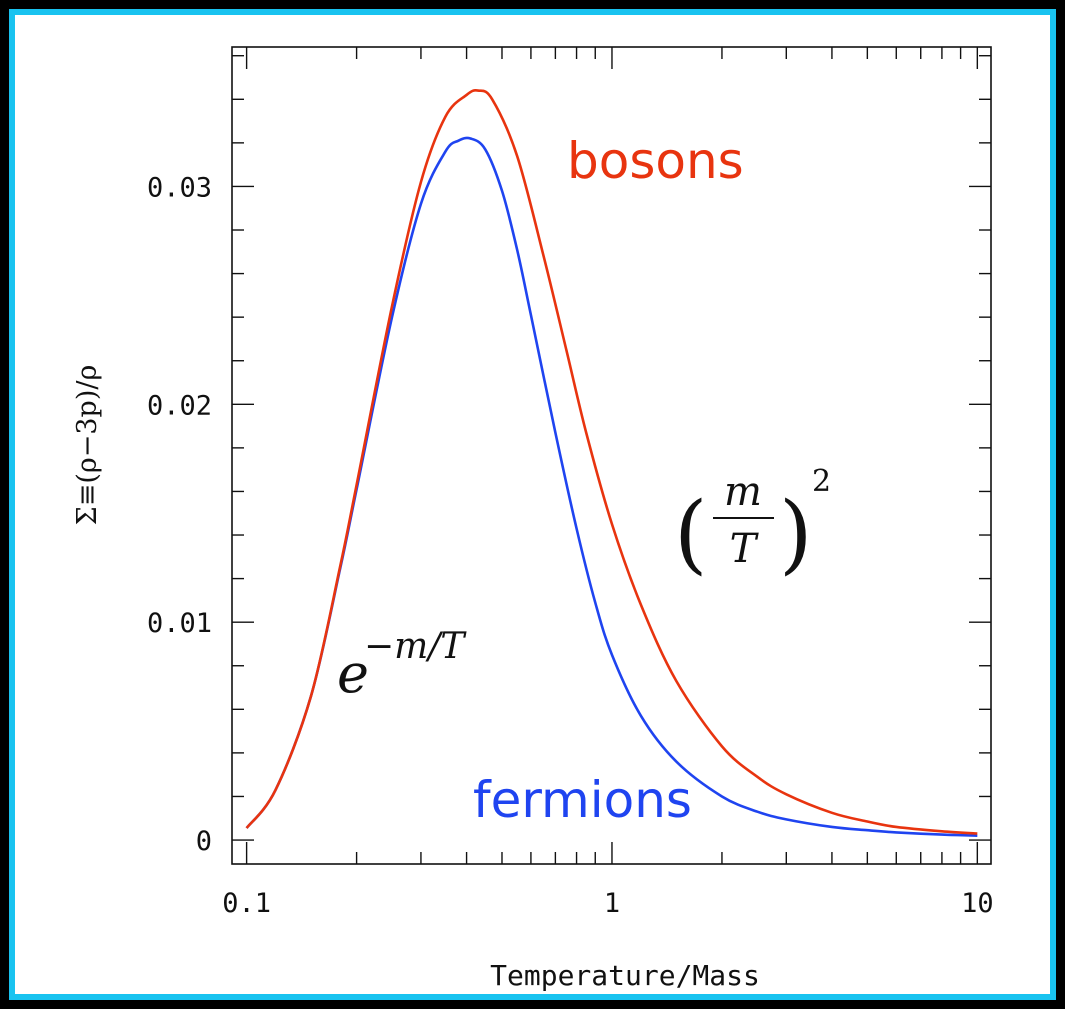 The image size is (1065, 1009). What do you see at coordinates (743, 492) in the screenshot?
I see `annotation-power-numerator: m` at bounding box center [743, 492].